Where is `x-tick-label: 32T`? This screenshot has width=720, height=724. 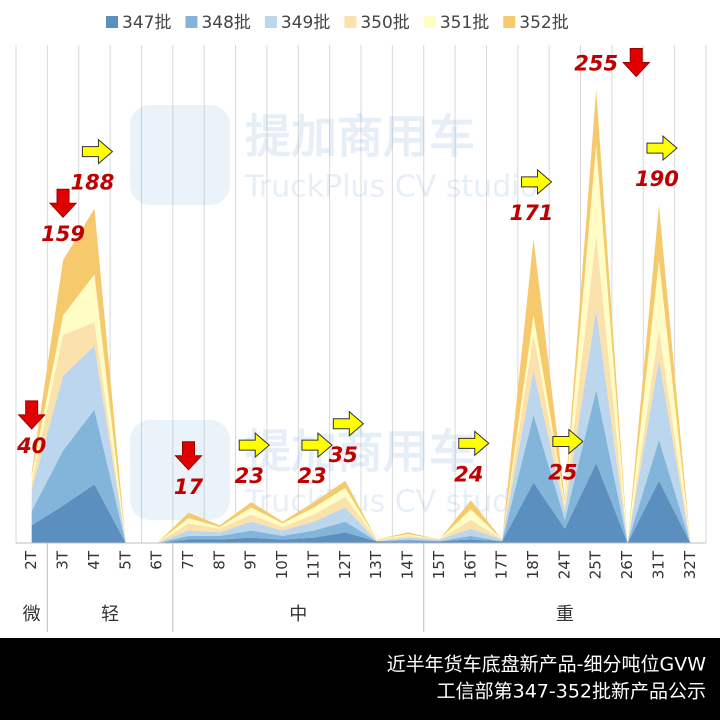 x-tick-label: 32T is located at coordinates (690, 564).